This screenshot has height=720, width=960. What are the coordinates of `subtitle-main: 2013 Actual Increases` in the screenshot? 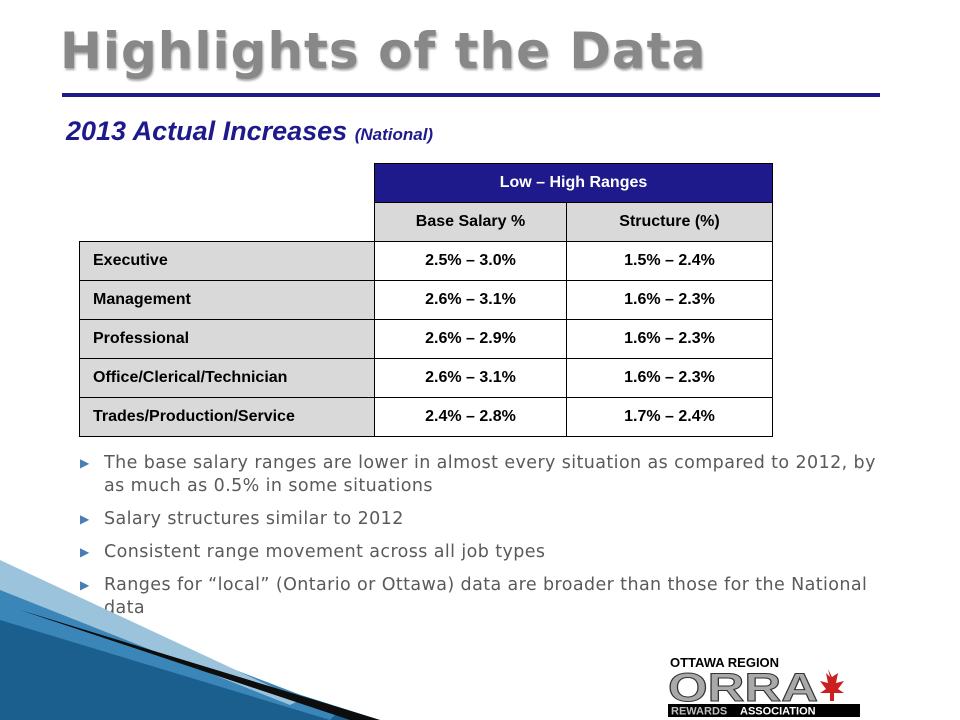 It's located at (207, 131).